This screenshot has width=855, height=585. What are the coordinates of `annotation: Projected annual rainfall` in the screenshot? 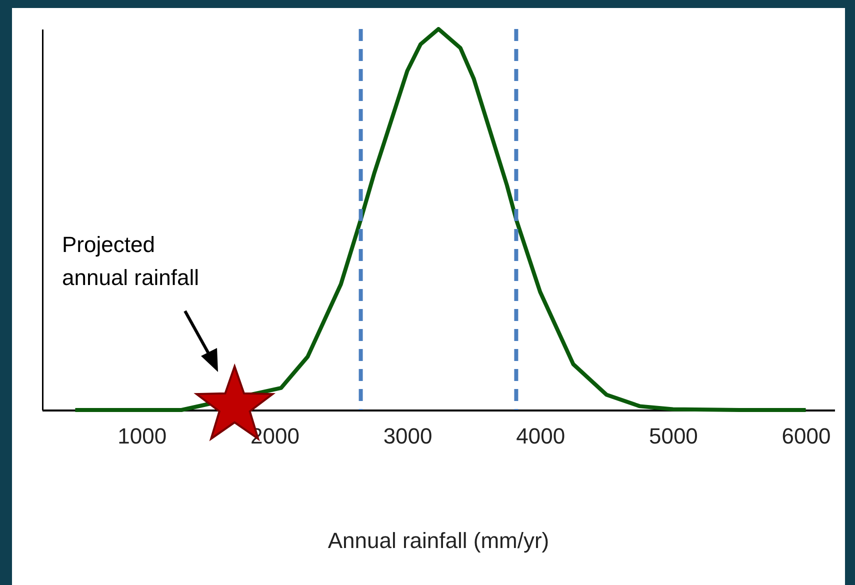 It's located at (130, 261).